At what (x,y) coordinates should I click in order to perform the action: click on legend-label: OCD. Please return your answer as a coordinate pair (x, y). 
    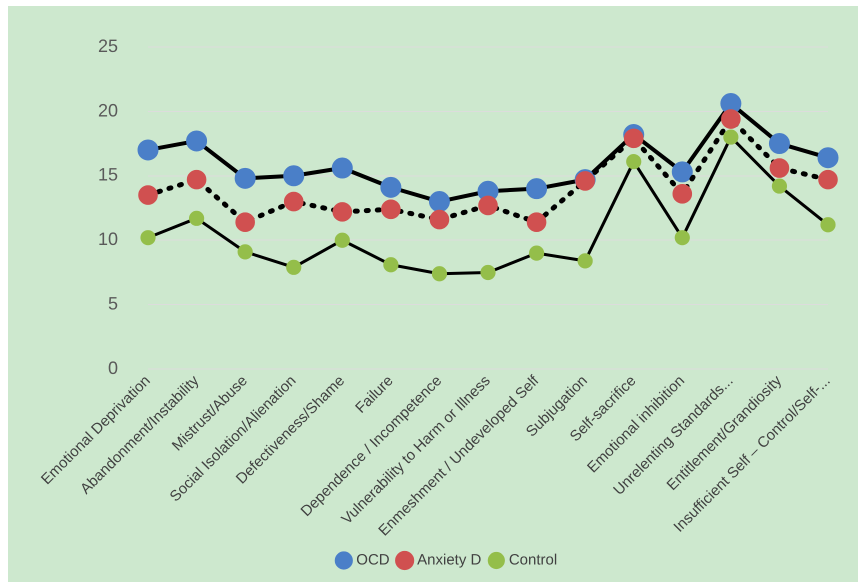
    Looking at the image, I should click on (373, 560).